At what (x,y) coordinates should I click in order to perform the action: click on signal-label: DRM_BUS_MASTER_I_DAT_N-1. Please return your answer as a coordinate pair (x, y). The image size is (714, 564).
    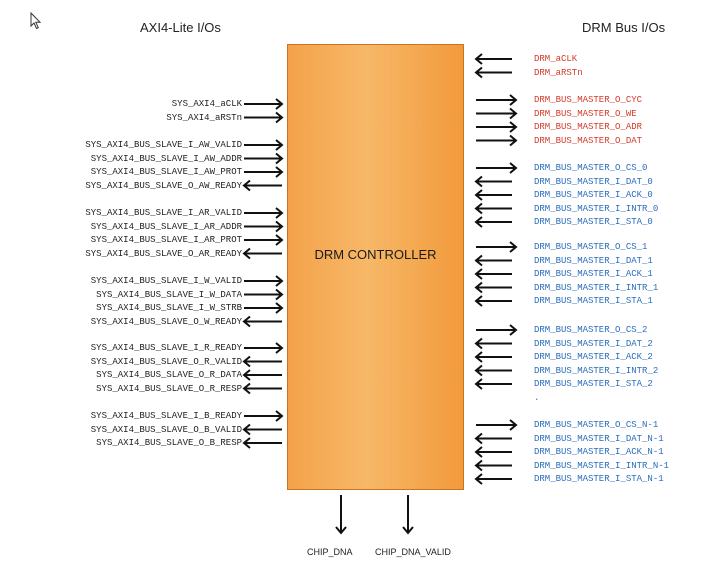
    Looking at the image, I should click on (599, 438).